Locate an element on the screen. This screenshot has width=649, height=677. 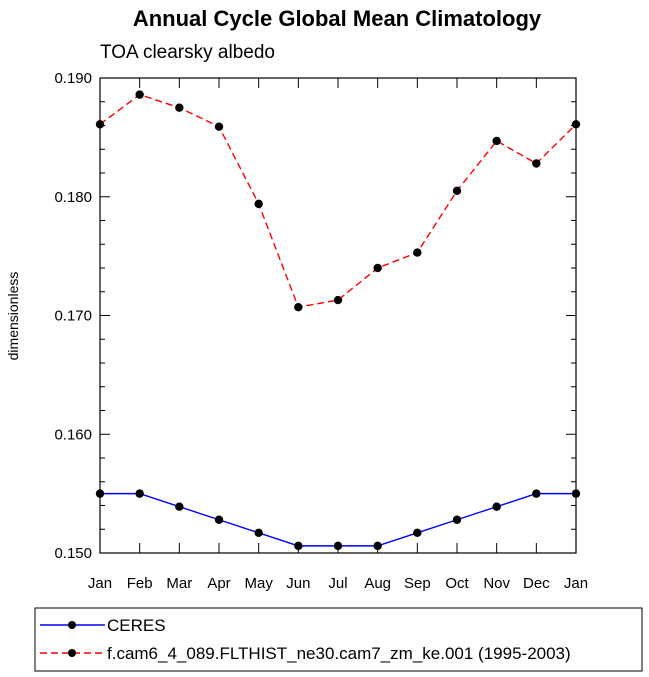
x-tick-label: Jul is located at coordinates (337, 583).